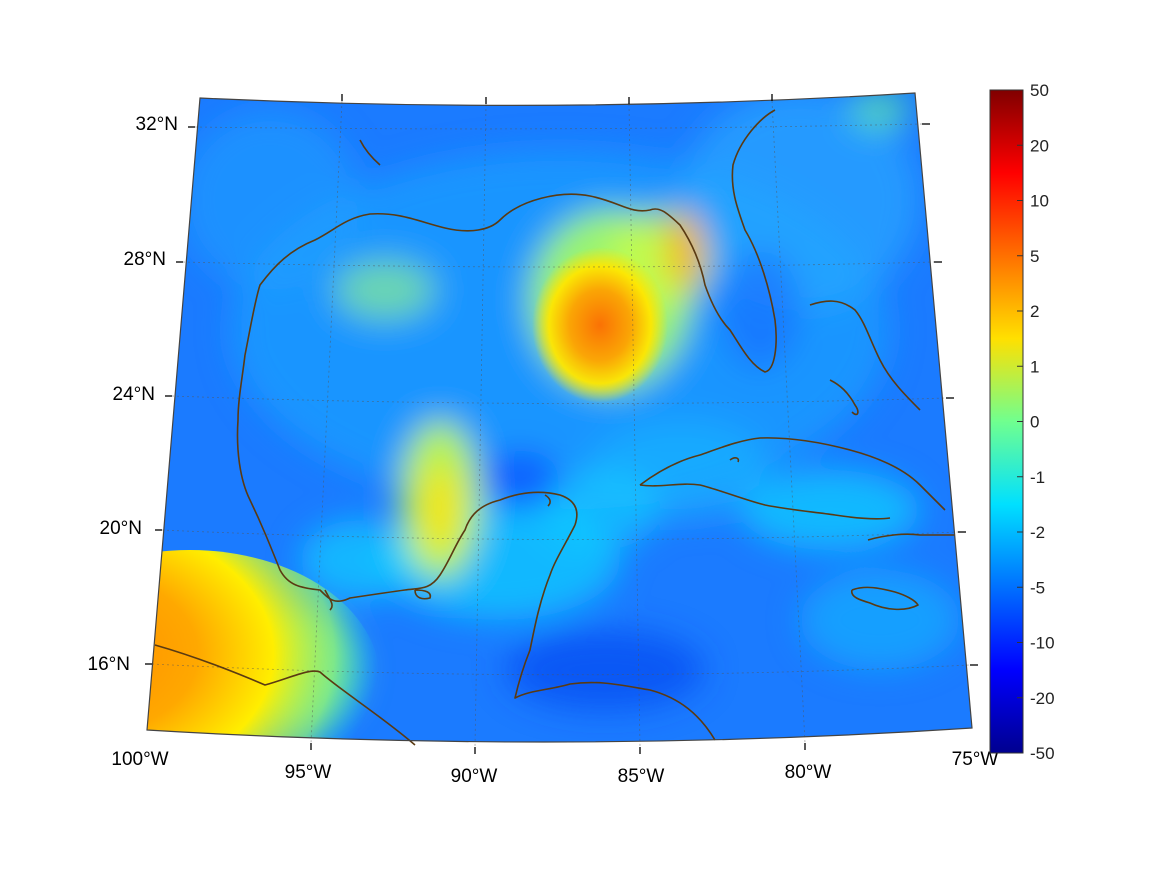  I want to click on colorbar-tick-label: -2, so click(1037, 532).